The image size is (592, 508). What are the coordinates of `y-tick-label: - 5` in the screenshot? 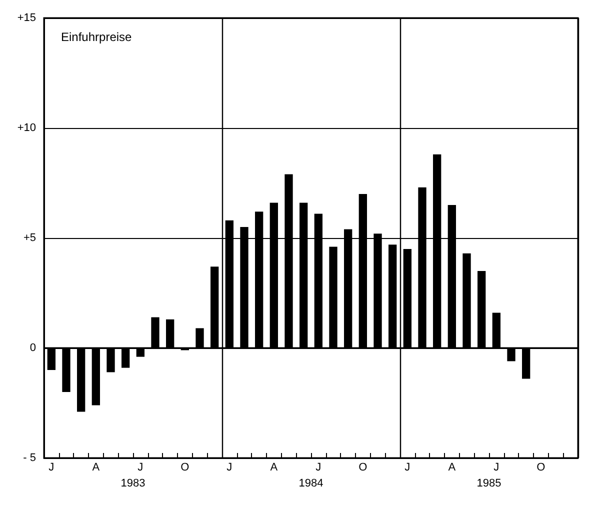 It's located at (29, 458).